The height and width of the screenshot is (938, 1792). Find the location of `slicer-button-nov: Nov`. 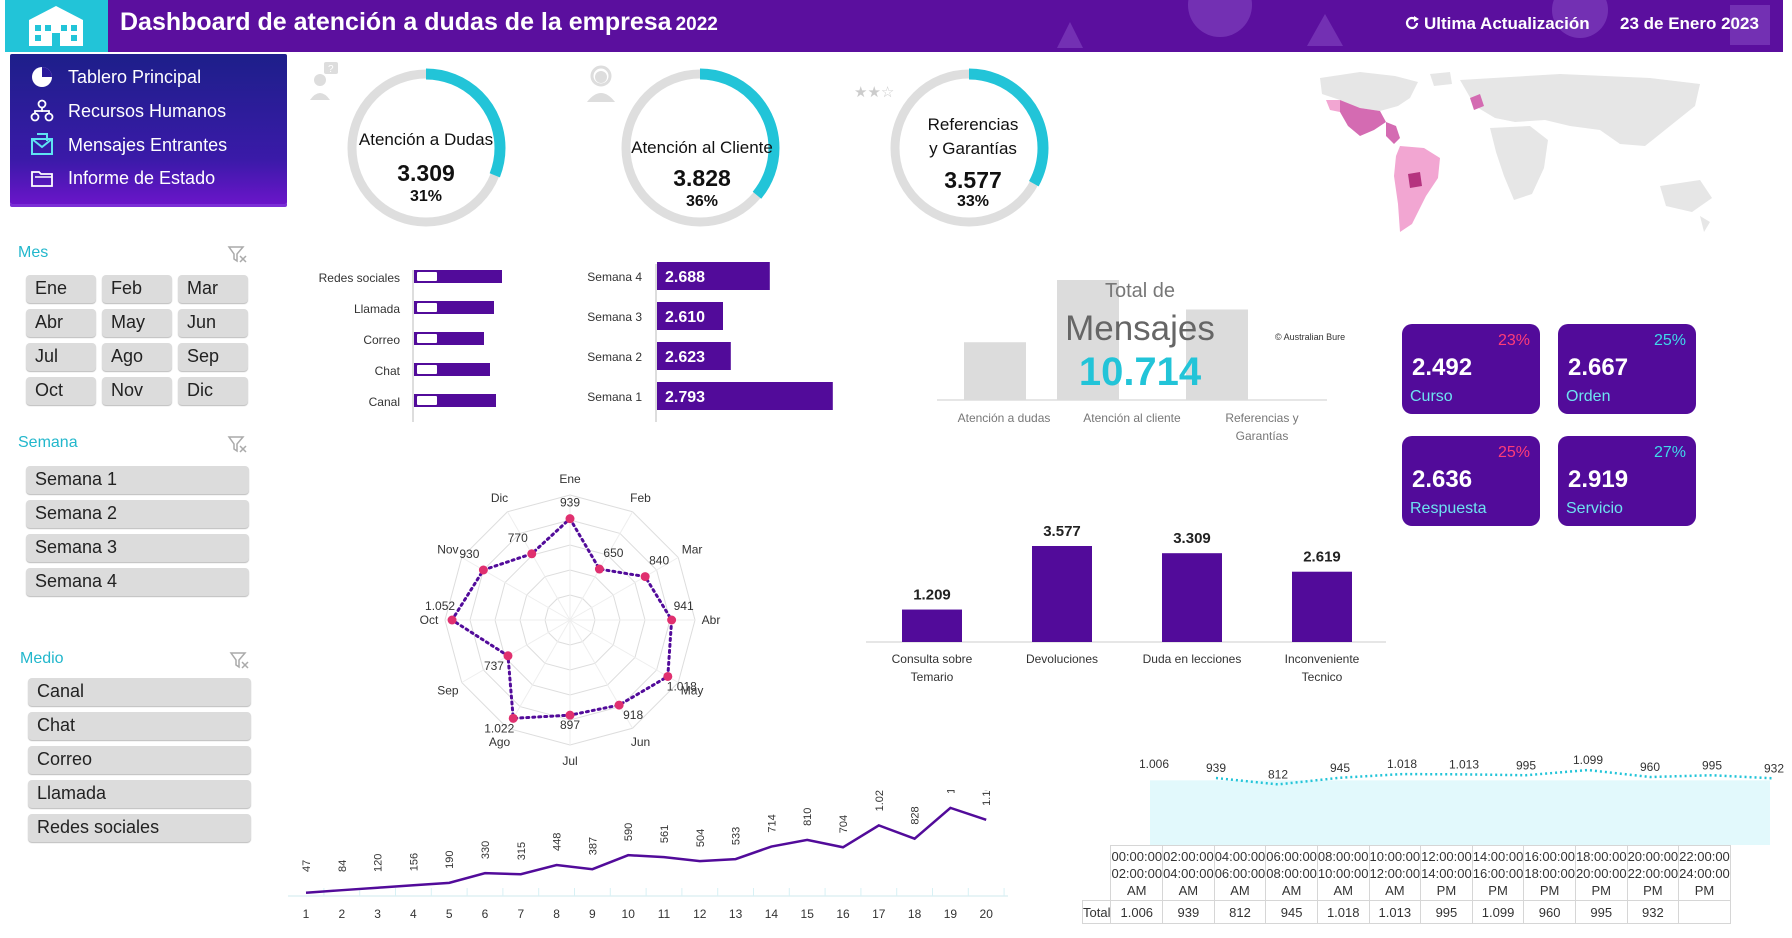

slicer-button-nov: Nov is located at coordinates (137, 391).